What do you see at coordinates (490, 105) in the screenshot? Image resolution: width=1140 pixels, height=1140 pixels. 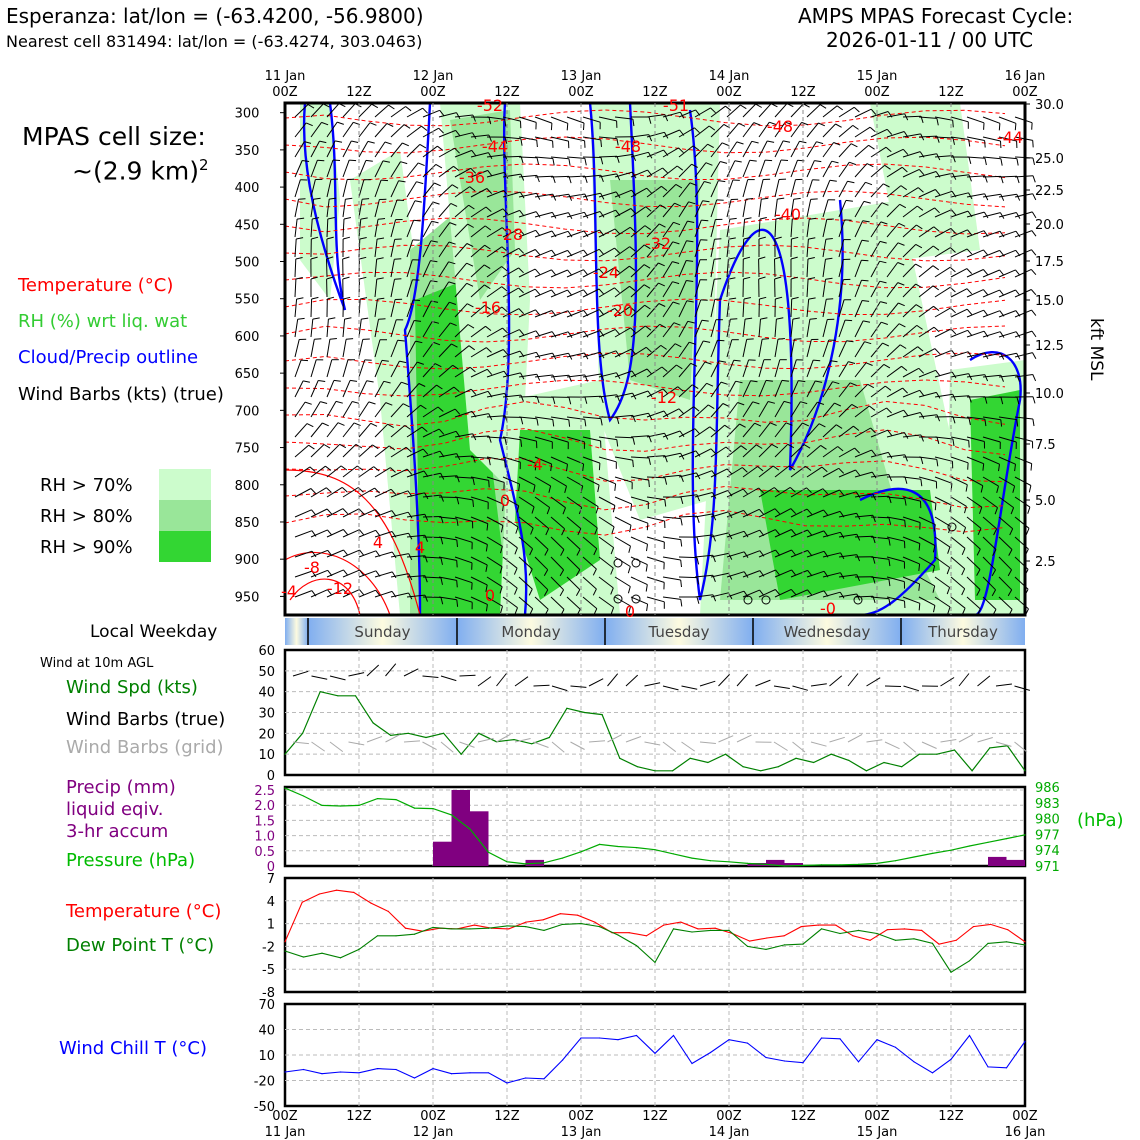 I see `temp-contour-label: -52` at bounding box center [490, 105].